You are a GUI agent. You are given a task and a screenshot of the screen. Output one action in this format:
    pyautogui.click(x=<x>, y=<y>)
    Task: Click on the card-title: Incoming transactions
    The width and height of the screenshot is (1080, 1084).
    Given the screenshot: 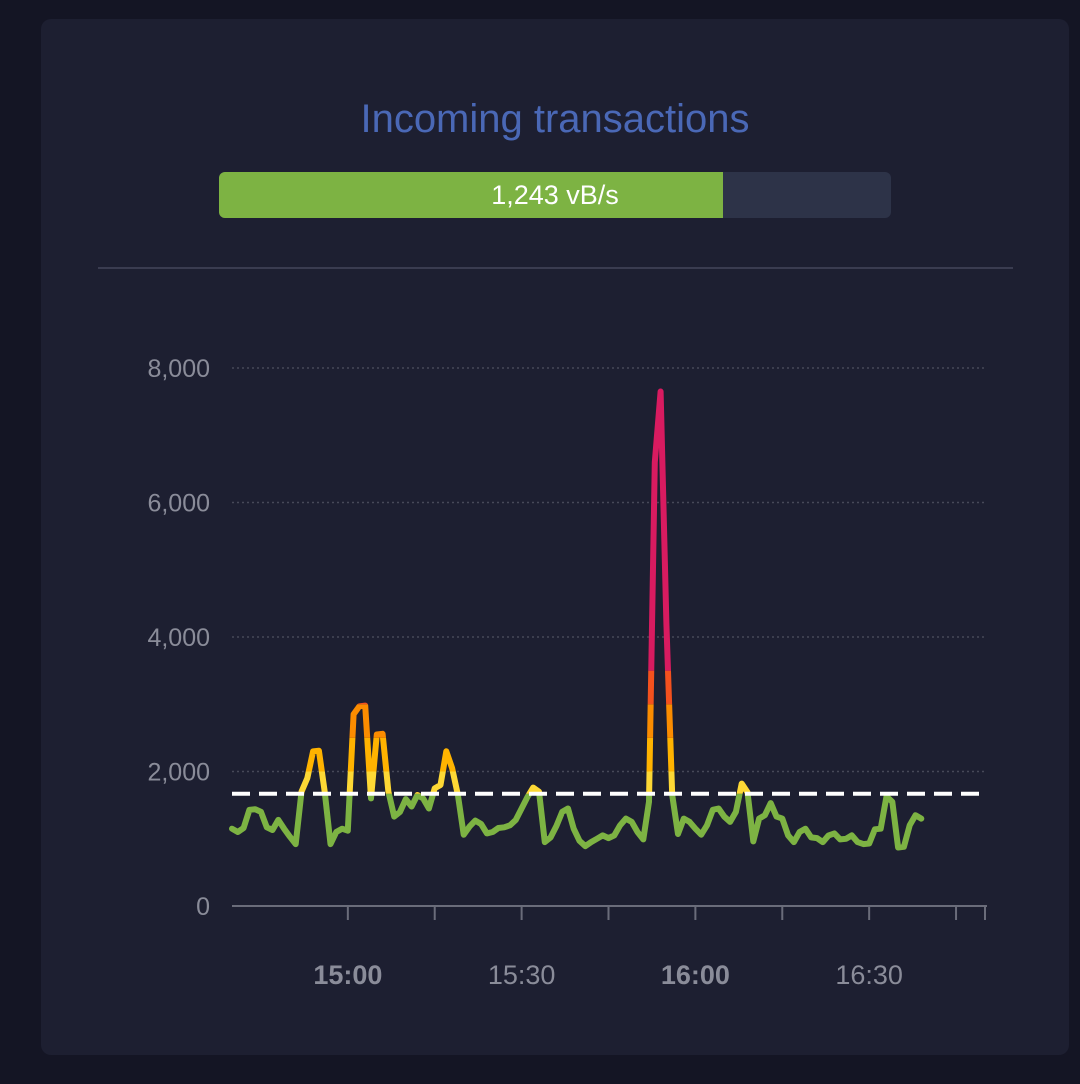 What is the action you would take?
    pyautogui.click(x=555, y=119)
    